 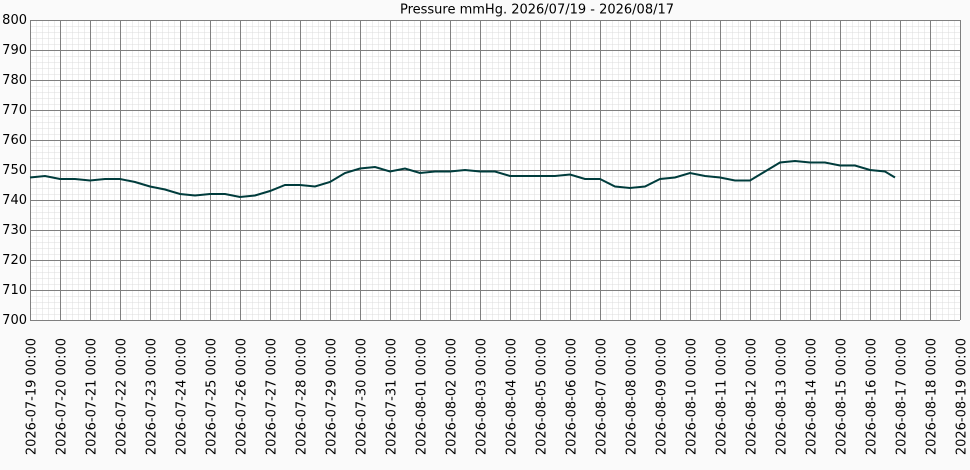 What do you see at coordinates (362, 396) in the screenshot?
I see `x-tick-label: 2026-07-30 00:00` at bounding box center [362, 396].